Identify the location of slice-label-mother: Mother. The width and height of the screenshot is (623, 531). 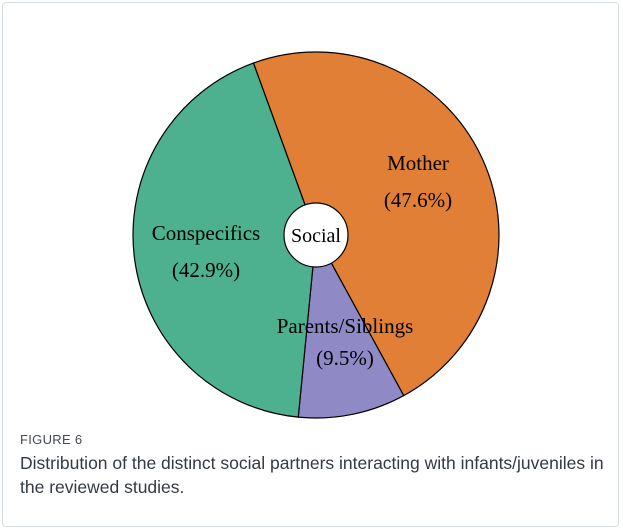
(418, 163).